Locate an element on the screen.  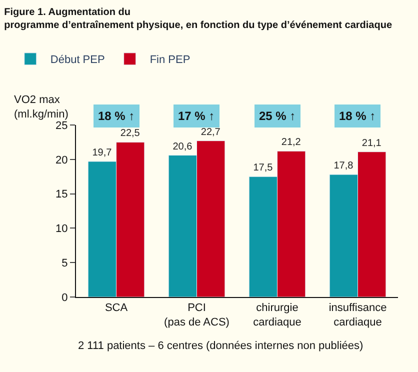
text: 25 % ↑ is located at coordinates (277, 116).